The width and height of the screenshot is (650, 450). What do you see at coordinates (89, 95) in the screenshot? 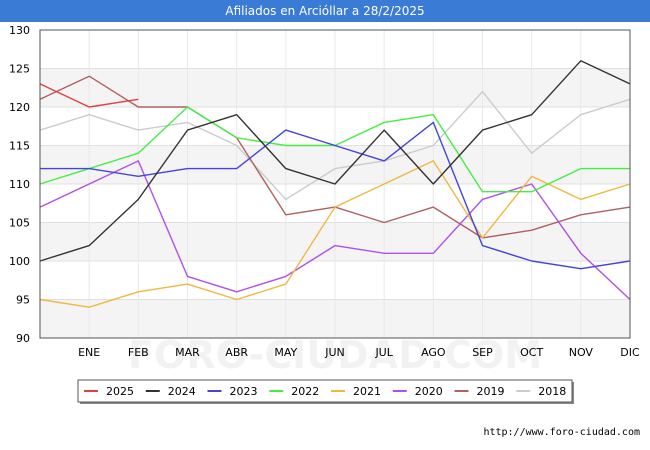
I see `series-line-2025` at bounding box center [89, 95].